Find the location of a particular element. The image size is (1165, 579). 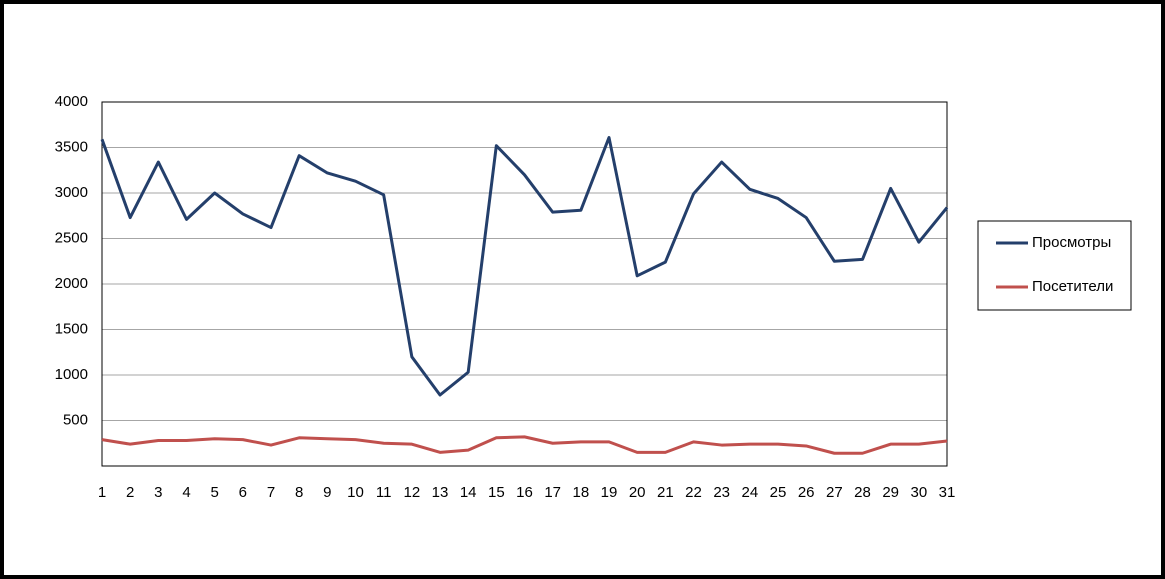

x-tick-label: 19 is located at coordinates (609, 492).